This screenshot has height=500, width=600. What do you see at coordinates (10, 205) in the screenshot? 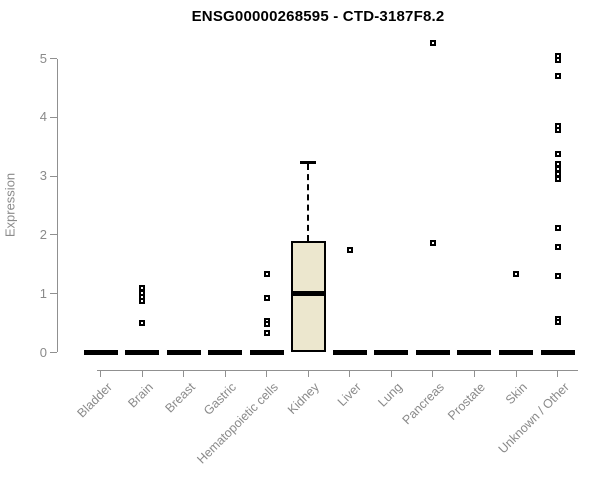
I see `y-axis-label: Expression` at bounding box center [10, 205].